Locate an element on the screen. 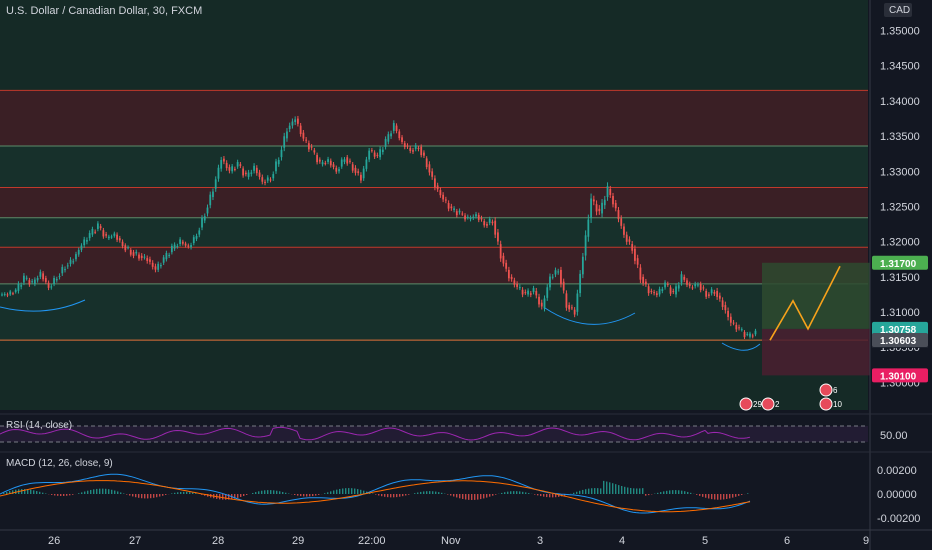 This screenshot has height=550, width=932. time-tick-9: 6 is located at coordinates (787, 541).